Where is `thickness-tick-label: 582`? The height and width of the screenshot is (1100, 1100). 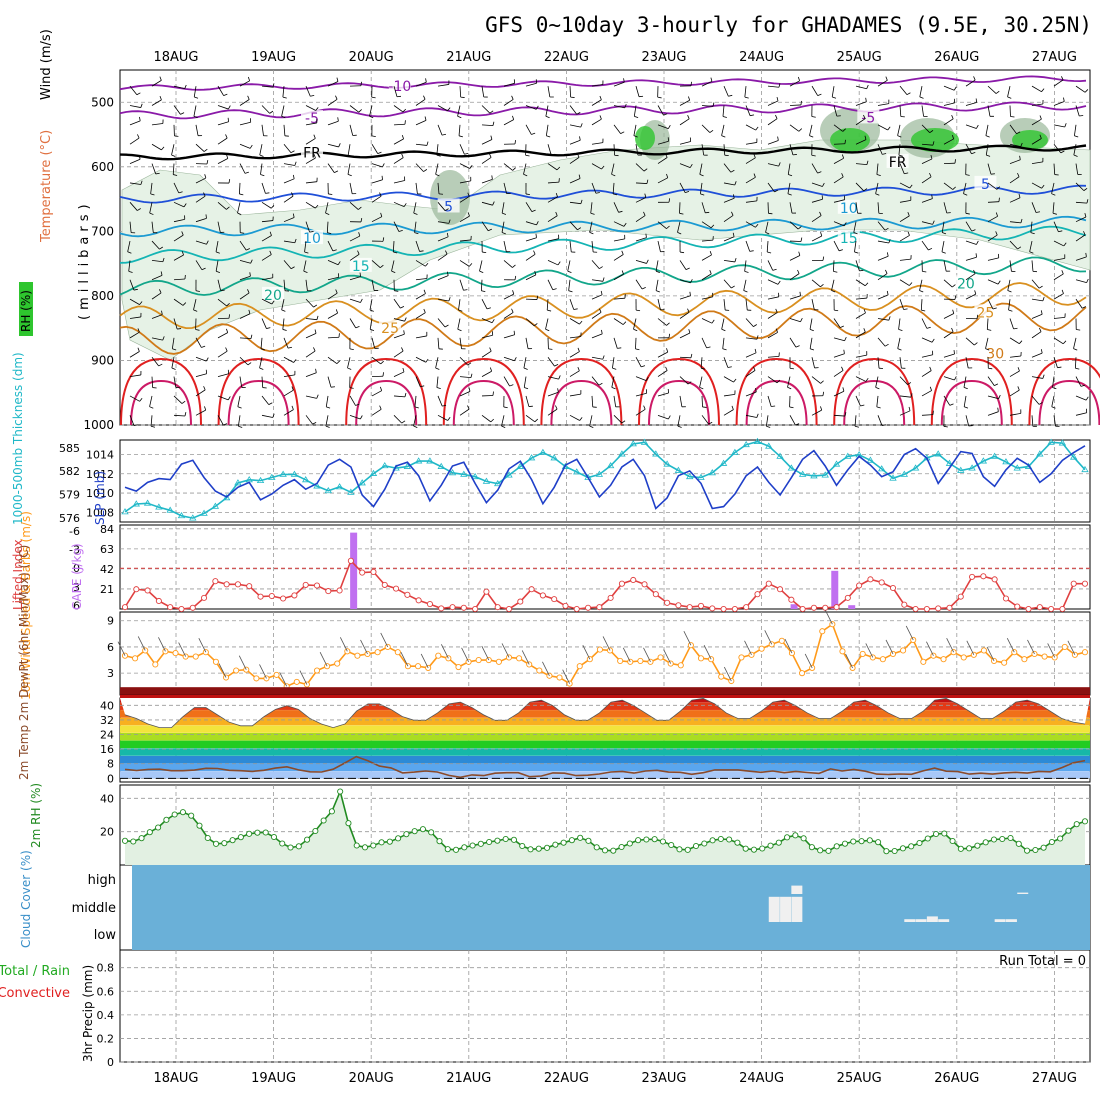 thickness-tick-label: 582 is located at coordinates (69, 471).